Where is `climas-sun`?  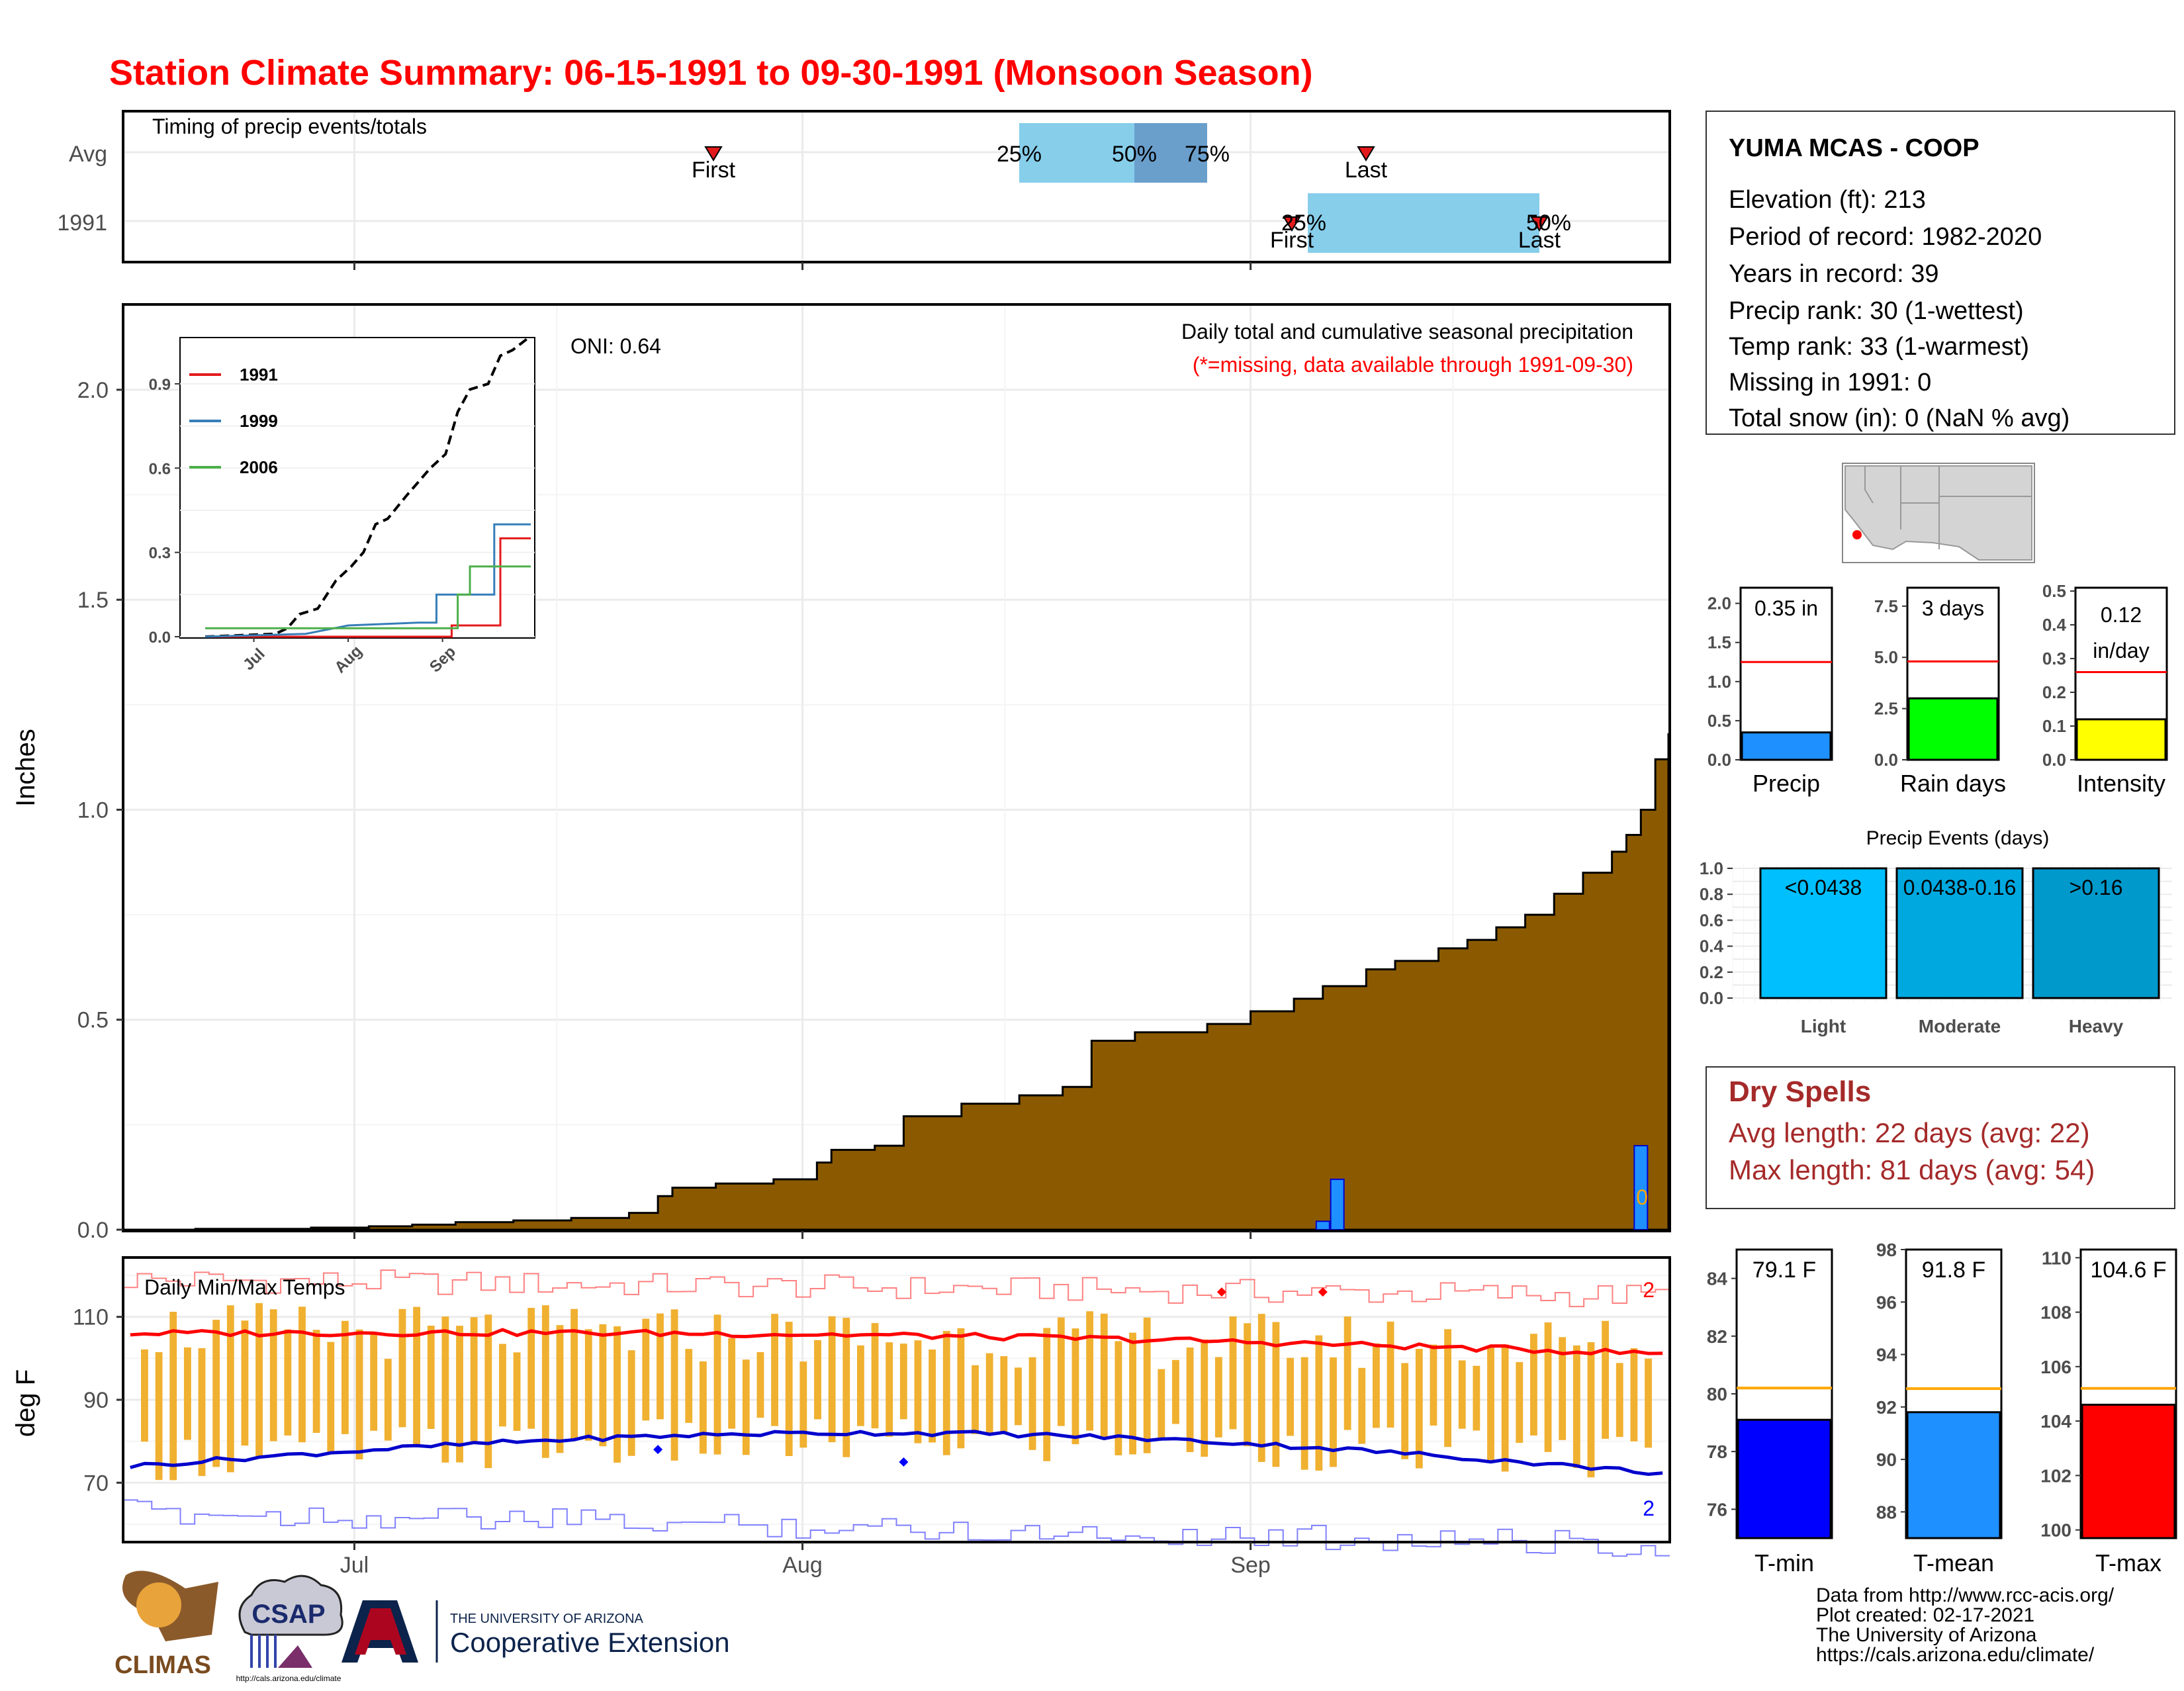 climas-sun is located at coordinates (159, 1604).